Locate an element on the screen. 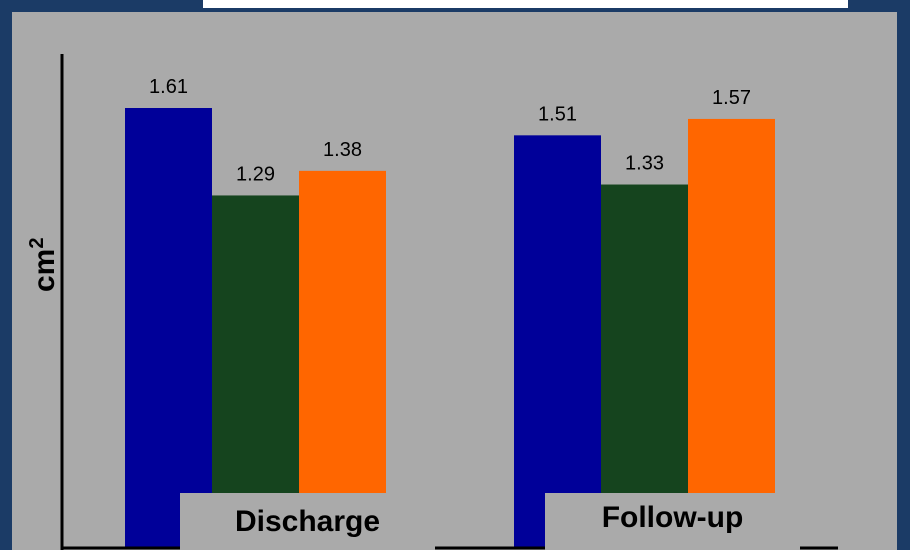  category-label-follow-up-text: Follow-up is located at coordinates (673, 517).